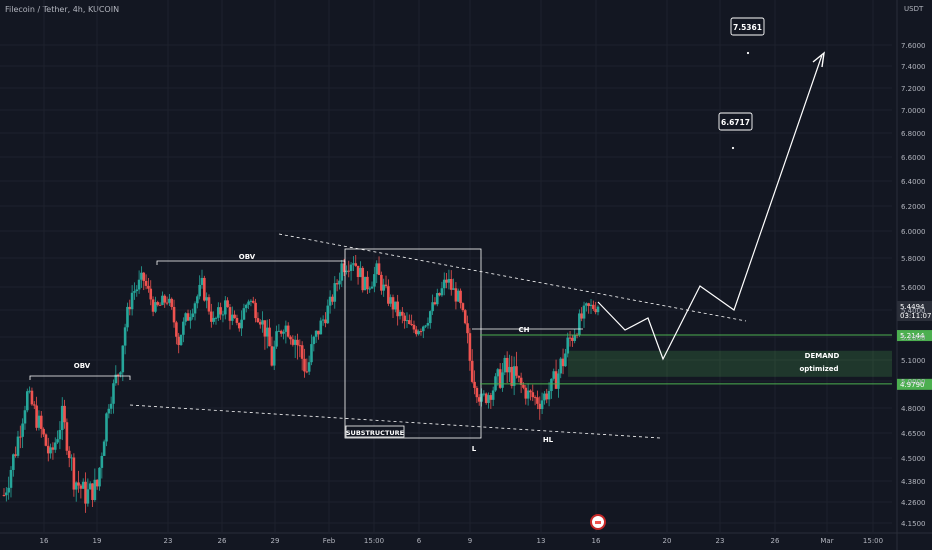 The image size is (932, 550). I want to click on chart-title: Filecoin / Tether, 4h, KUCOIN, so click(62, 9).